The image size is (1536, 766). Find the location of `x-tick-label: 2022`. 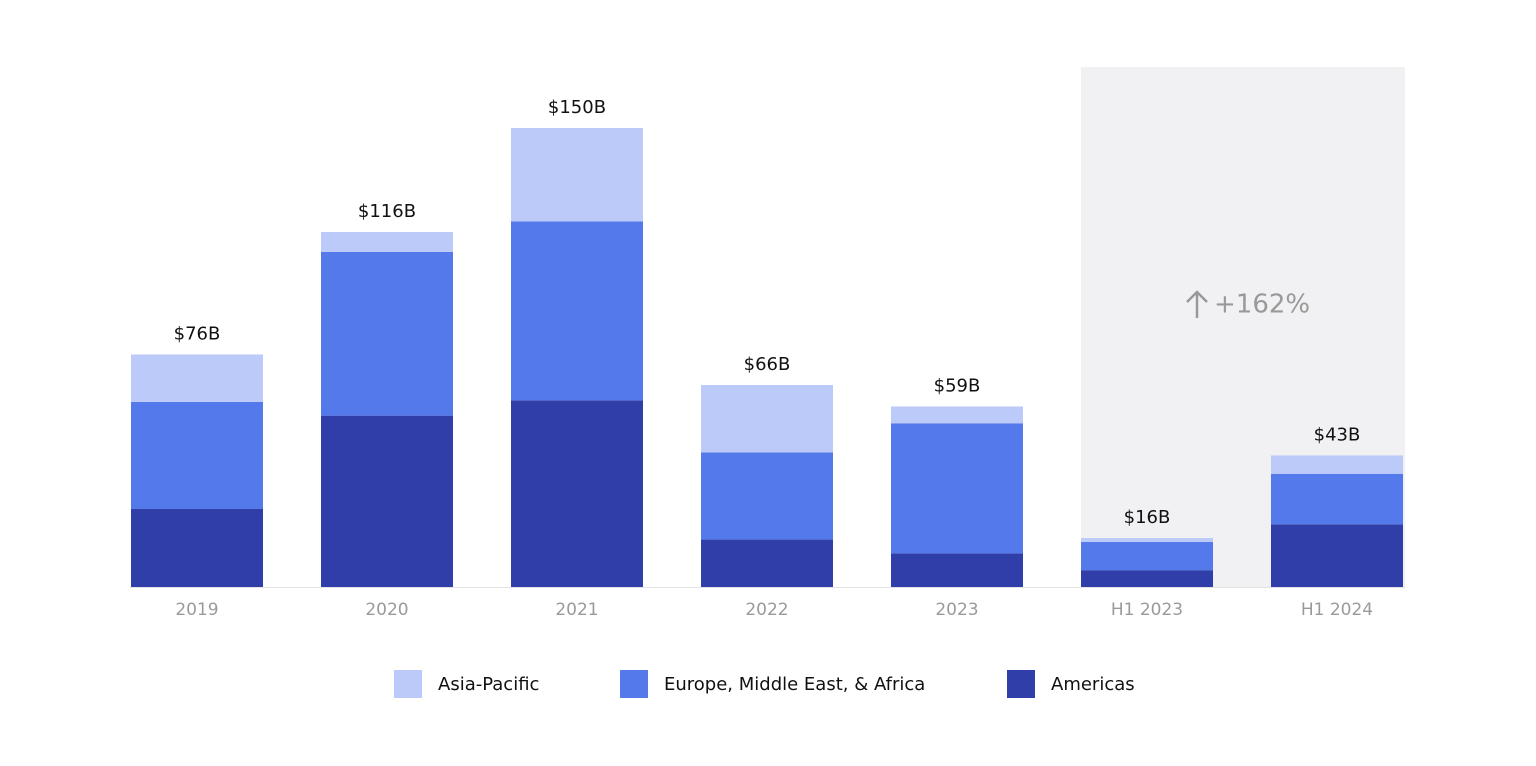

x-tick-label: 2022 is located at coordinates (766, 610).